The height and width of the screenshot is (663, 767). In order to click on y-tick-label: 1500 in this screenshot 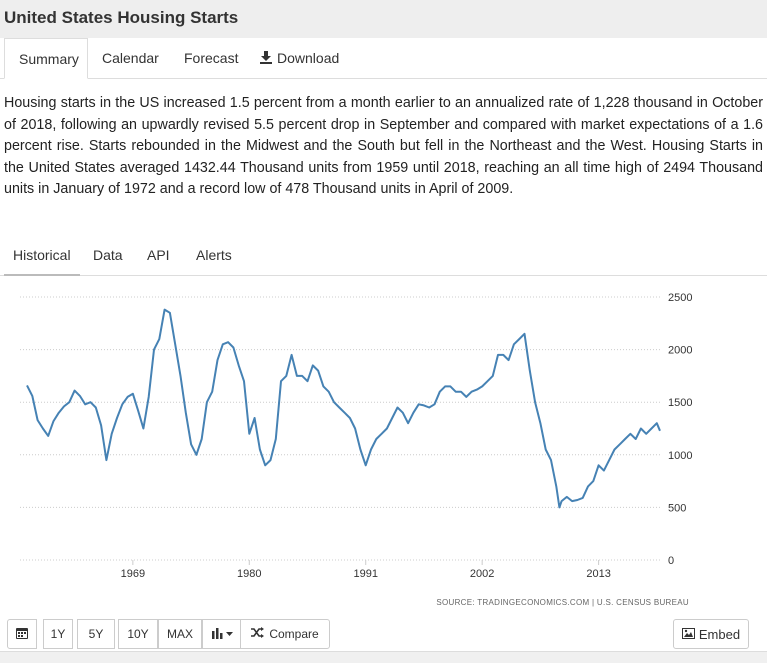, I will do `click(680, 403)`.